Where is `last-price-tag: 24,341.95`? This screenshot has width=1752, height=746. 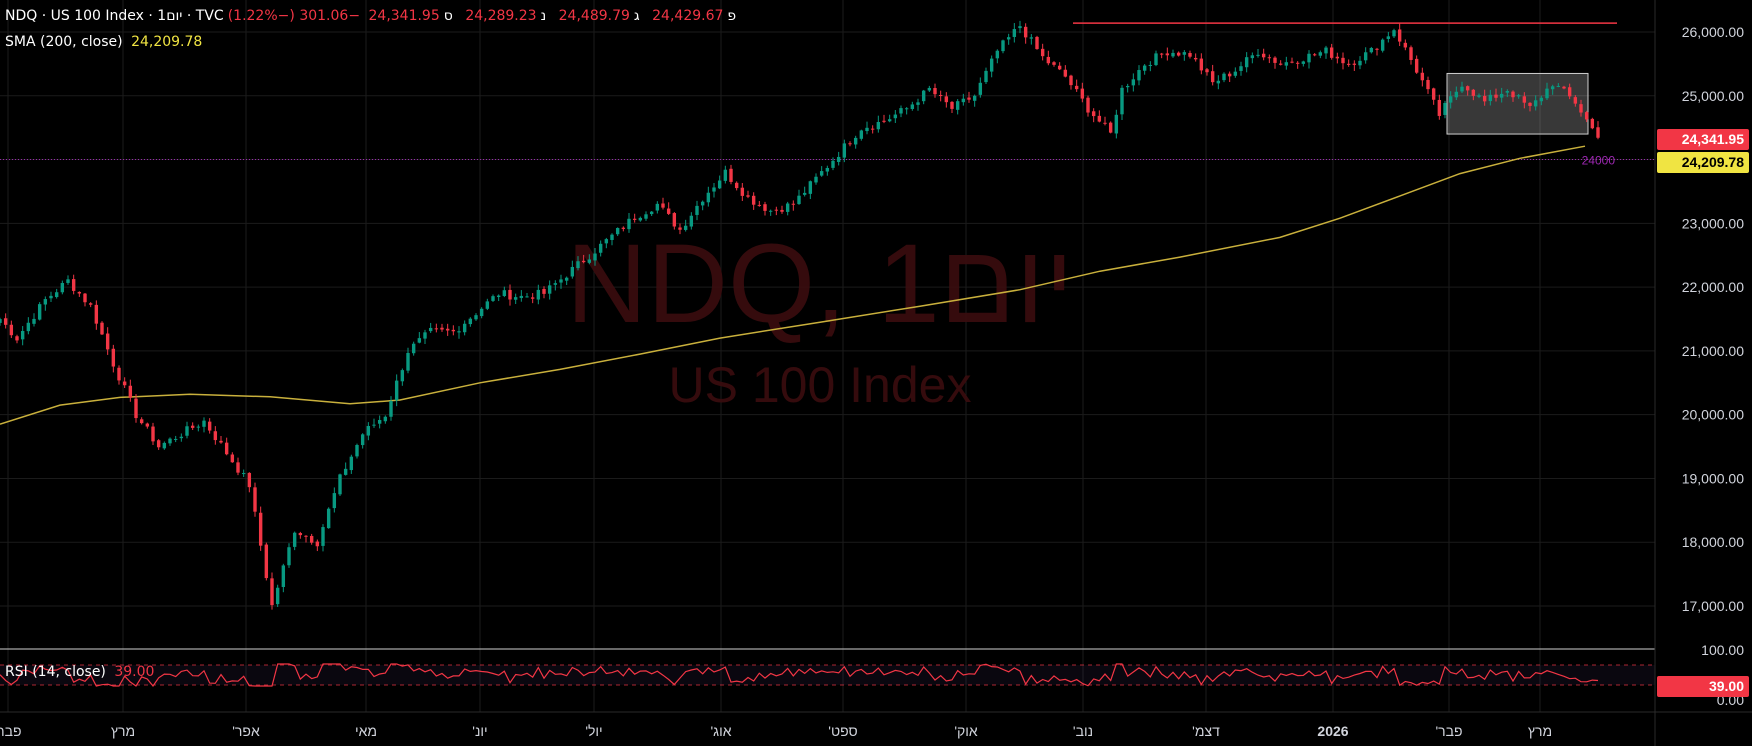
last-price-tag: 24,341.95 is located at coordinates (1713, 139).